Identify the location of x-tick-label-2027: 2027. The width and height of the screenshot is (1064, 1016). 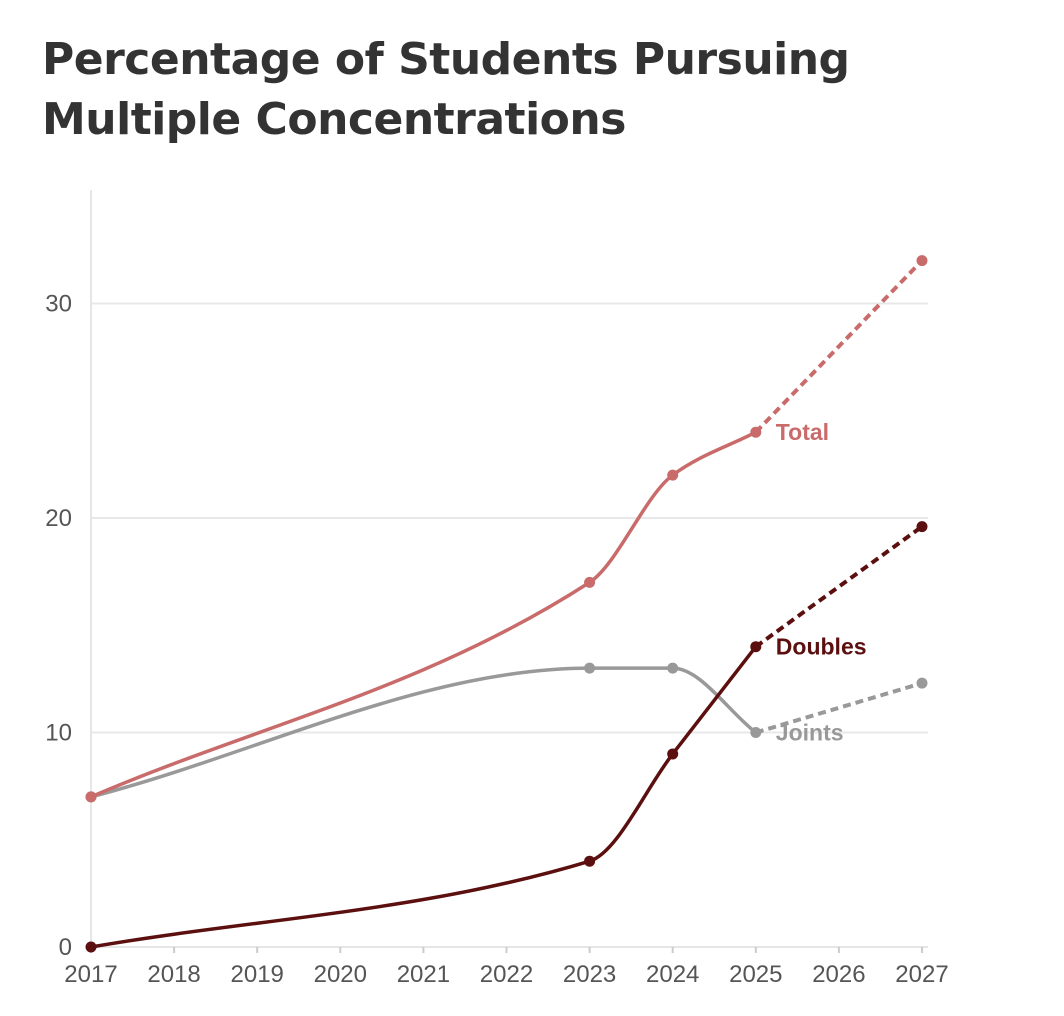
(921, 974).